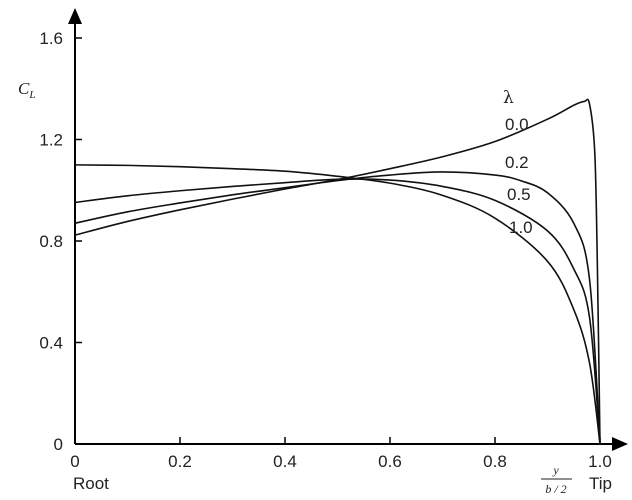  I want to click on y-tick-label-2: 0.8, so click(51, 241).